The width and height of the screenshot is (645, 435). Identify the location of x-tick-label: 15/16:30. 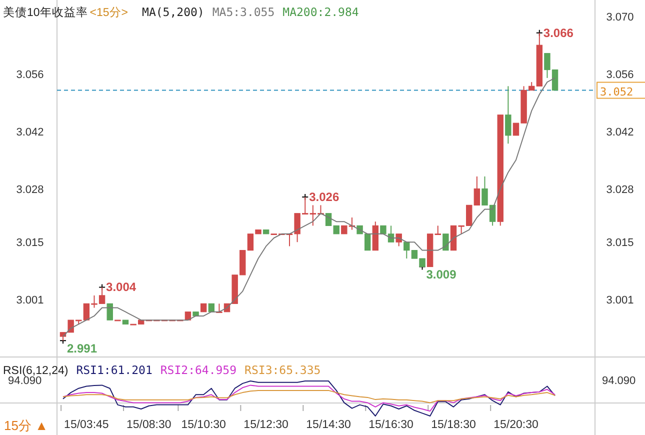
(391, 425).